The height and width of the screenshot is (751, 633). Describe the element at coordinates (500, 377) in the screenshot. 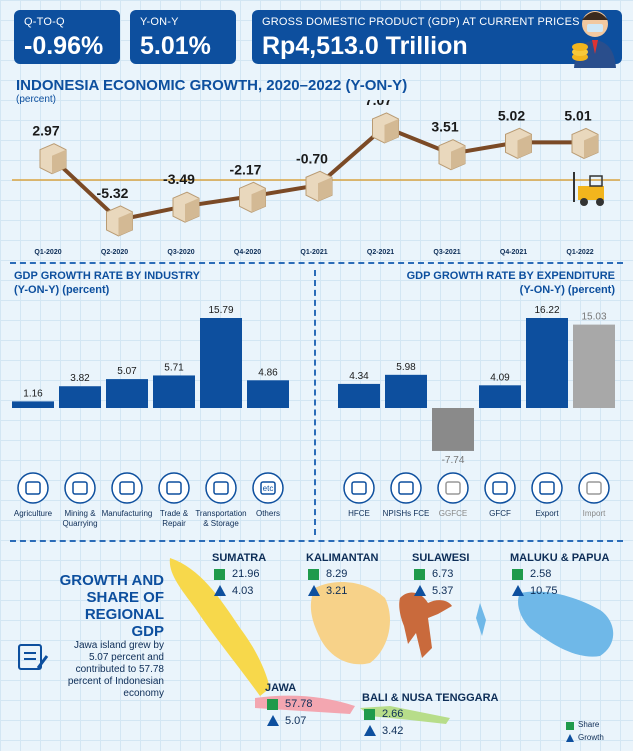

I see `bar-value-label: 4.09` at that location.